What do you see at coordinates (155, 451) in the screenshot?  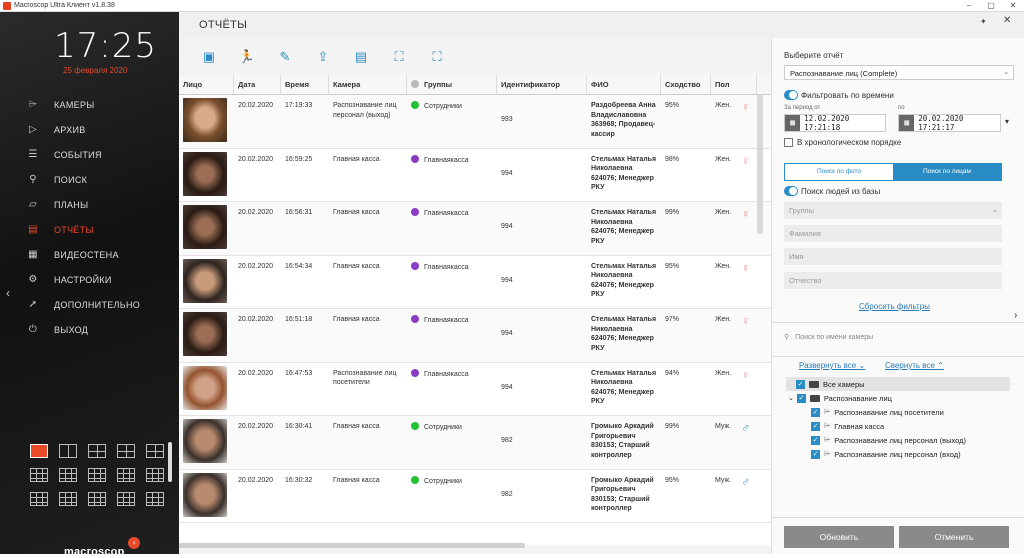 I see `layout-1plus5-icon` at bounding box center [155, 451].